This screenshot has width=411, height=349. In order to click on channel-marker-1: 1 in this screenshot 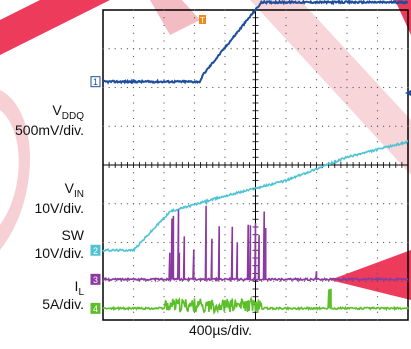, I will do `click(95, 82)`.